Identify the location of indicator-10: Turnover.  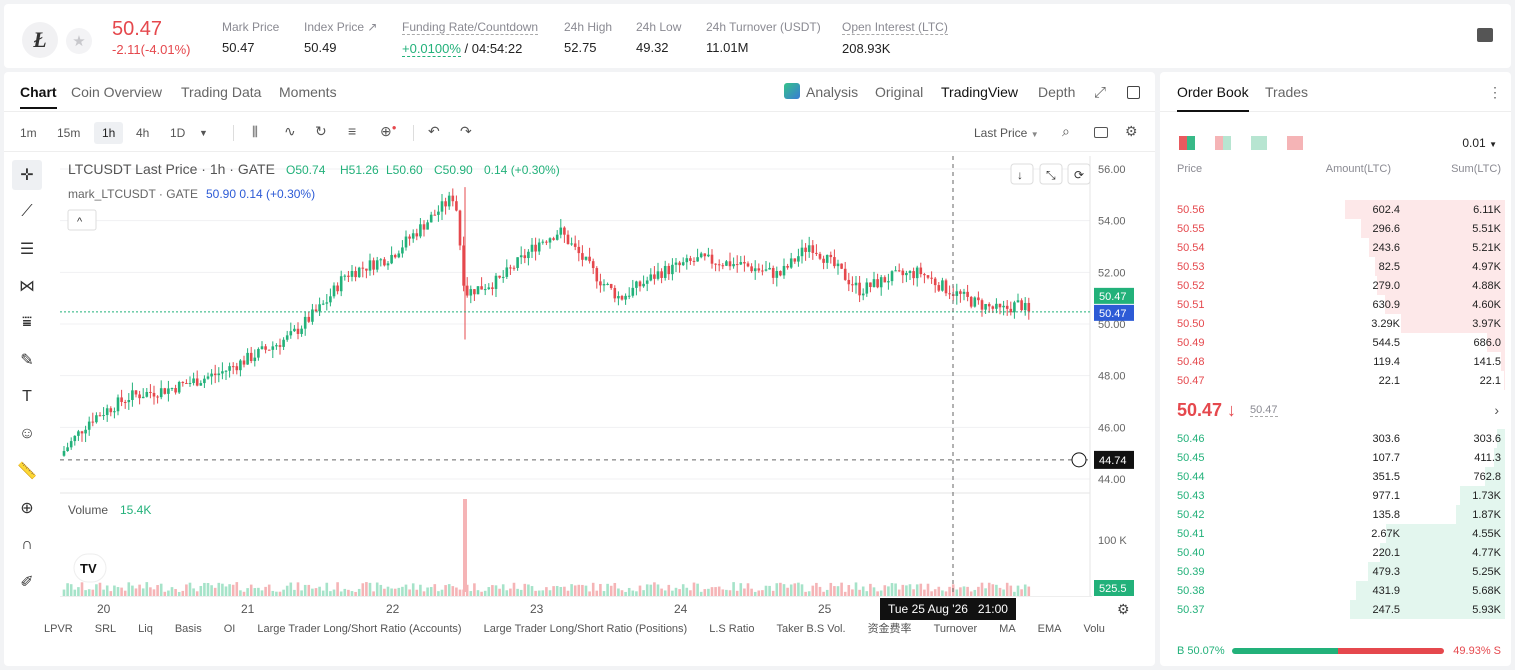
(955, 629).